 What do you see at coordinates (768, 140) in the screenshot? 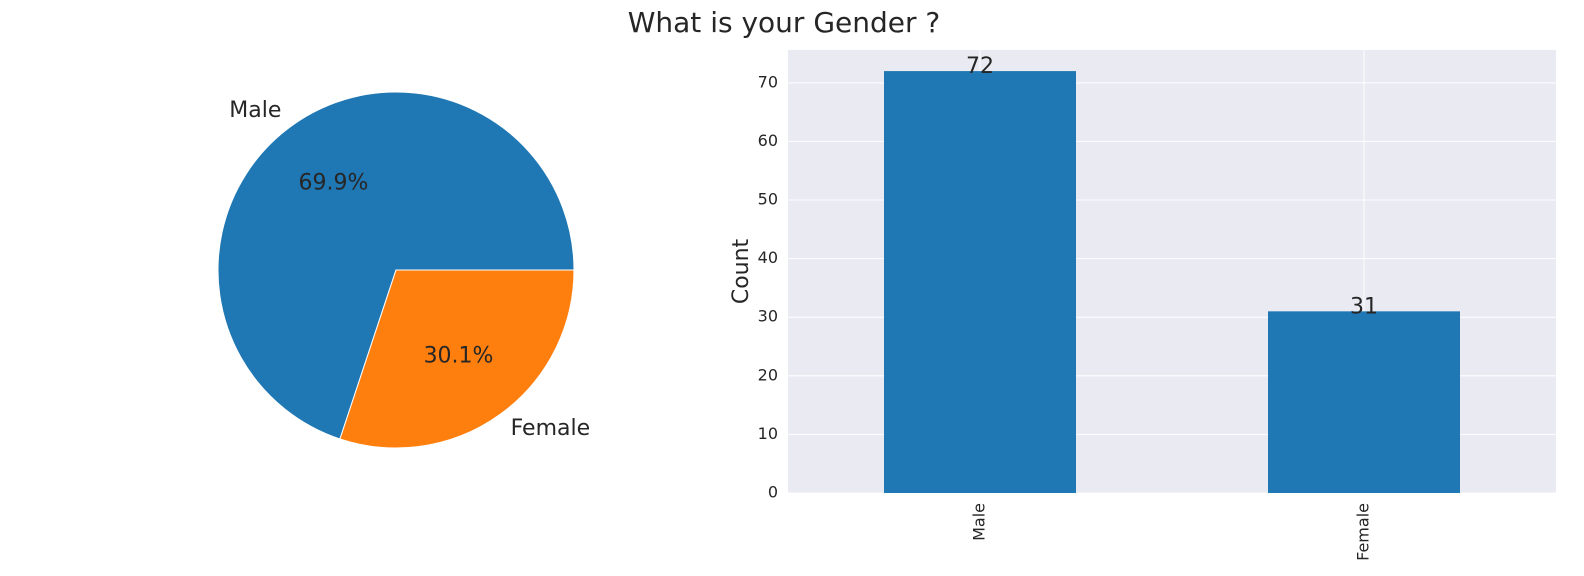
I see `y-tick-label: 60` at bounding box center [768, 140].